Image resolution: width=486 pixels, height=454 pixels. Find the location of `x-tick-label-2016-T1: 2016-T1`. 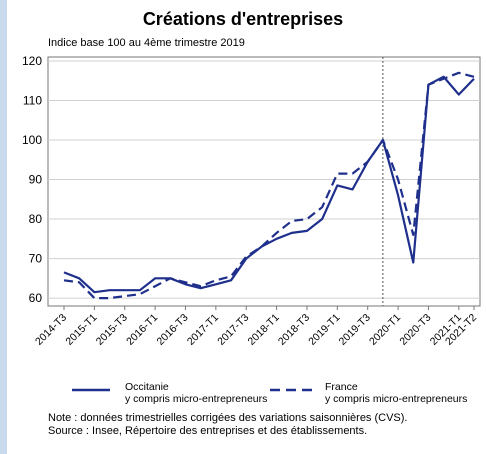

x-tick-label-2016-T1: 2016-T1 is located at coordinates (142, 330).